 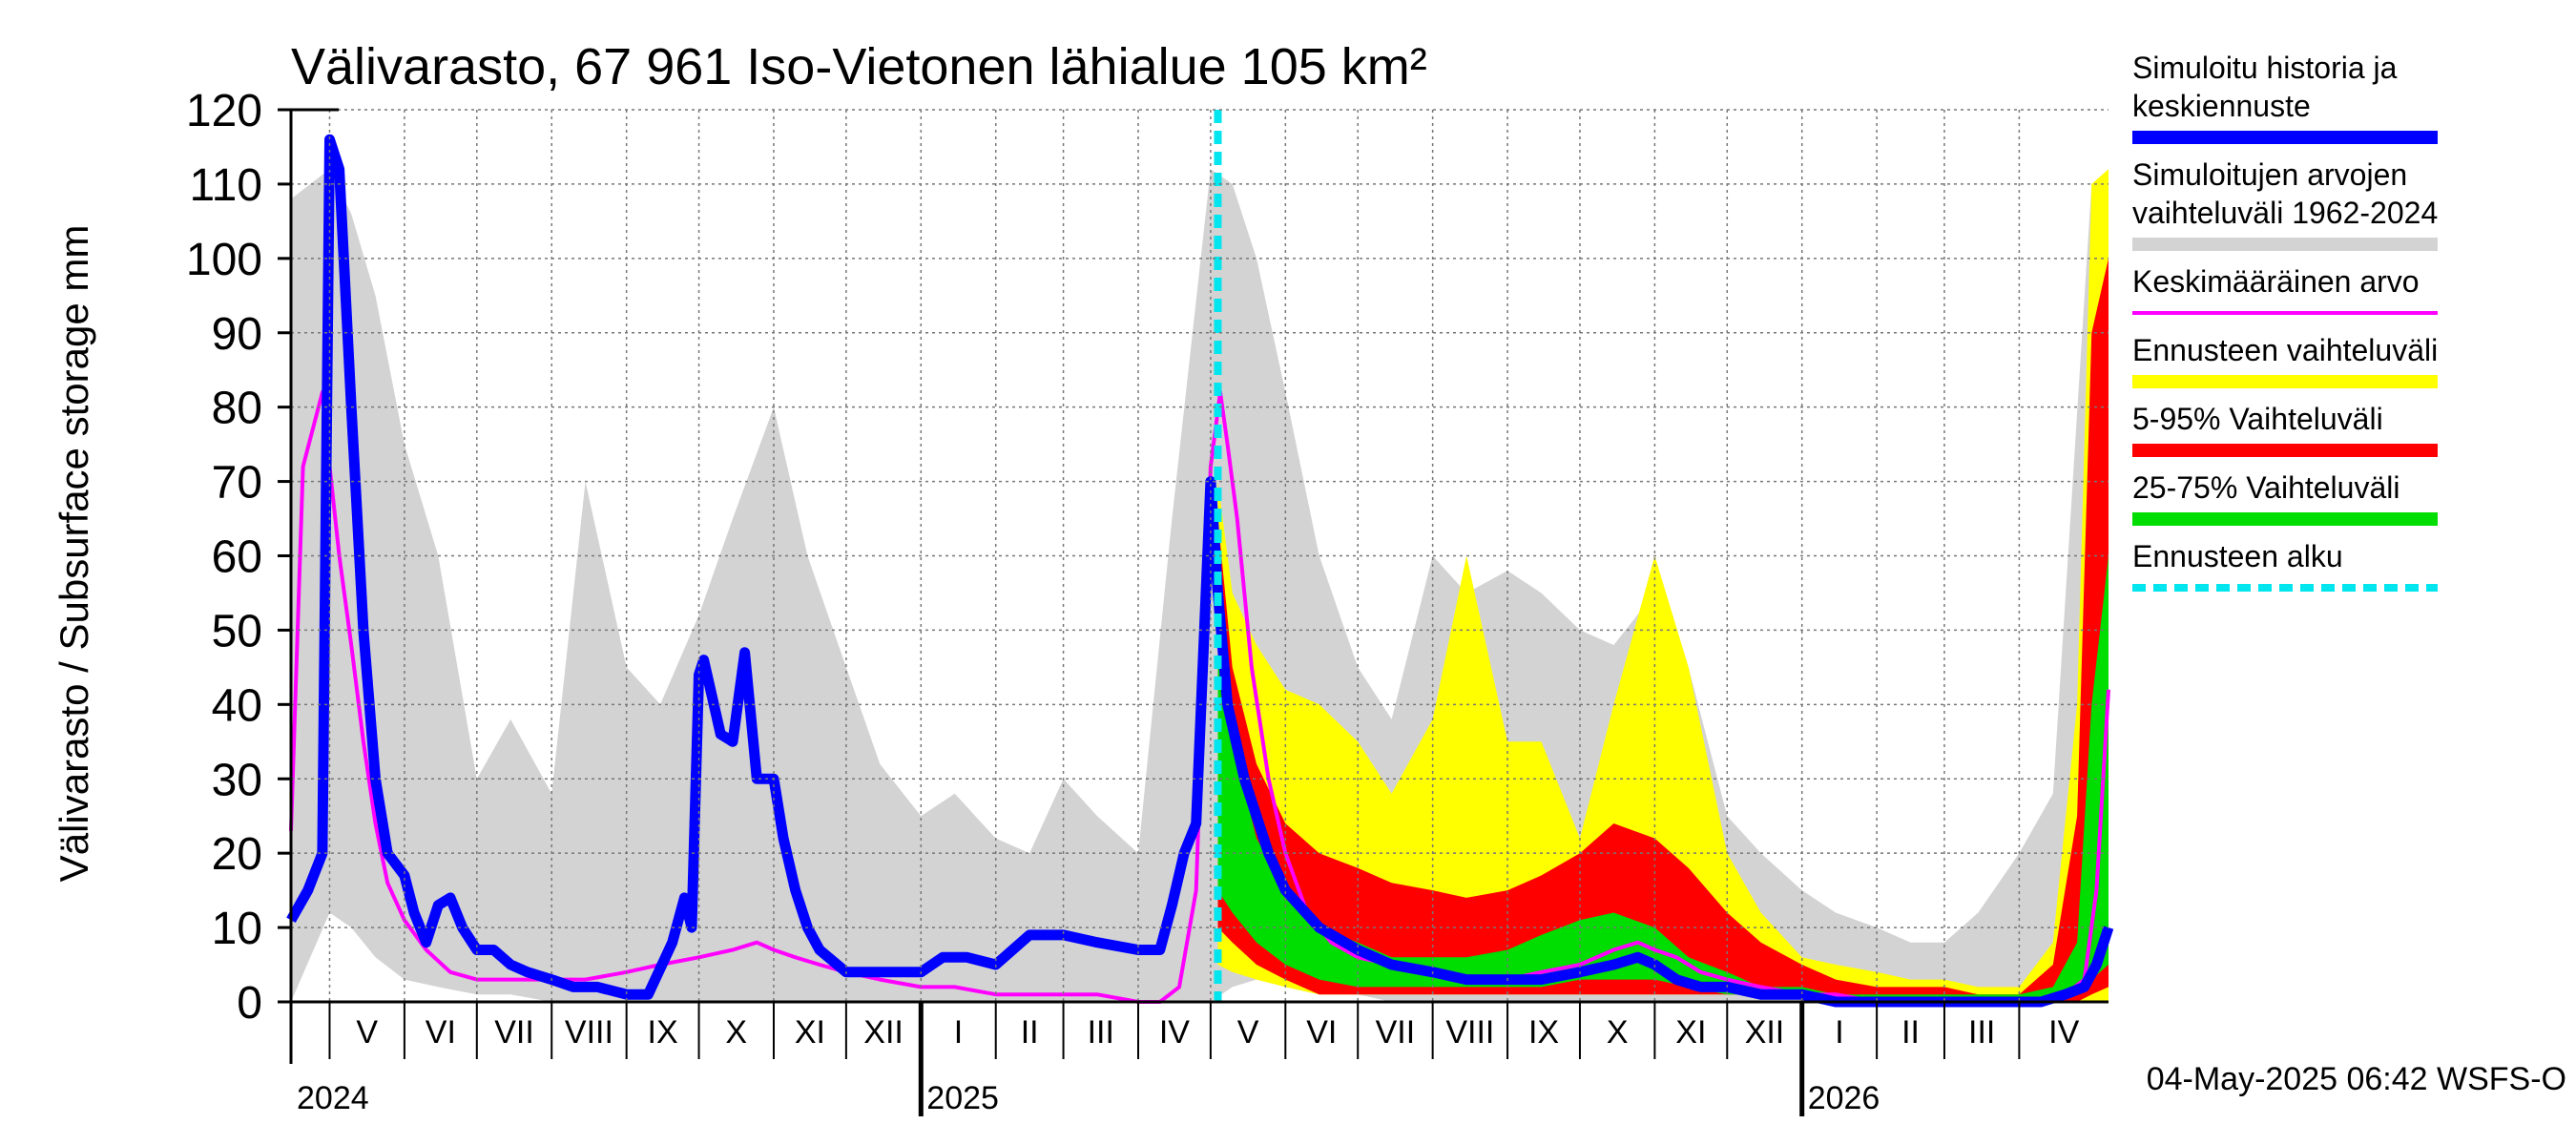 What do you see at coordinates (2257, 419) in the screenshot?
I see `legend-label: 5-95% Vaihteluväli` at bounding box center [2257, 419].